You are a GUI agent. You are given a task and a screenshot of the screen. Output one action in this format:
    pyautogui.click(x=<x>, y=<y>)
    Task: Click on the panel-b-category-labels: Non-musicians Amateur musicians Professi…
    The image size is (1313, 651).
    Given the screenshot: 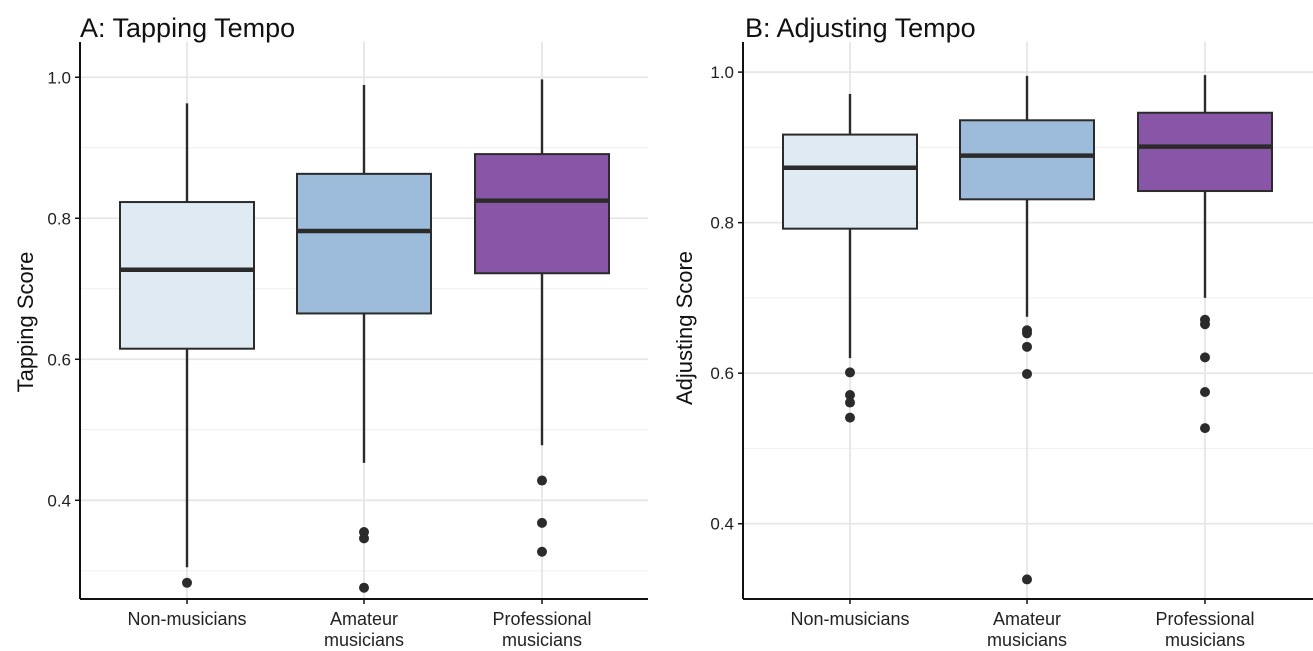 What is the action you would take?
    pyautogui.click(x=1022, y=629)
    